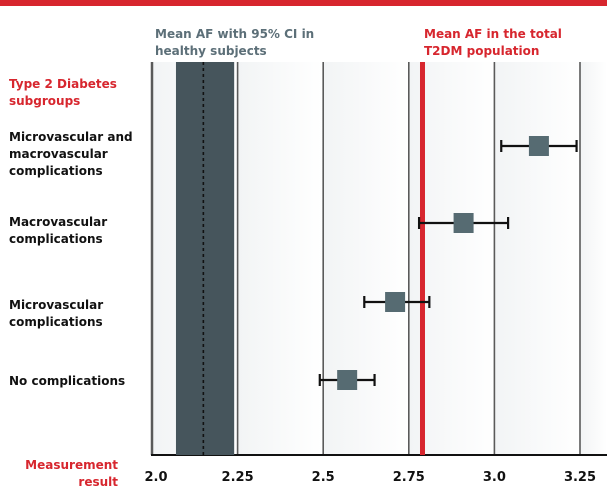 The width and height of the screenshot is (607, 491). Describe the element at coordinates (409, 477) in the screenshot. I see `x-tick-label-3: 2.75` at that location.